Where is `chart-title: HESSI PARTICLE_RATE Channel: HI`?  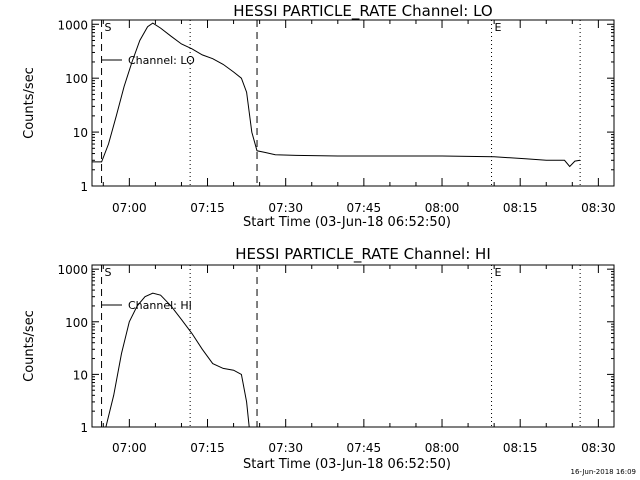 chart-title: HESSI PARTICLE_RATE Channel: HI is located at coordinates (363, 254).